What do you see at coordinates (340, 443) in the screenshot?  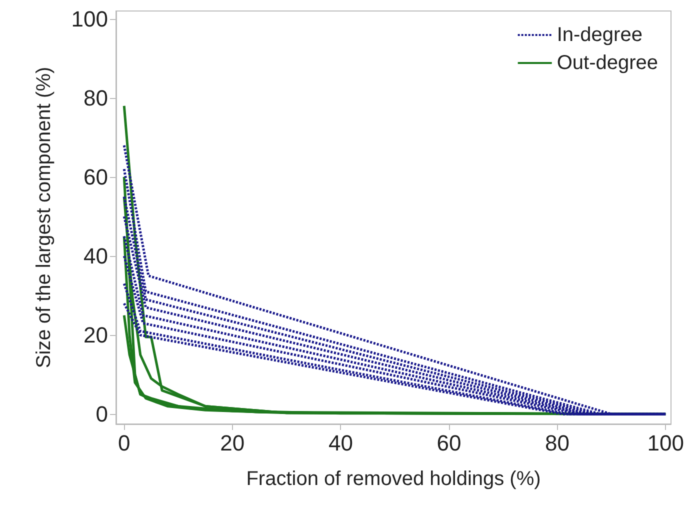 I see `x-tick-label: 40` at bounding box center [340, 443].